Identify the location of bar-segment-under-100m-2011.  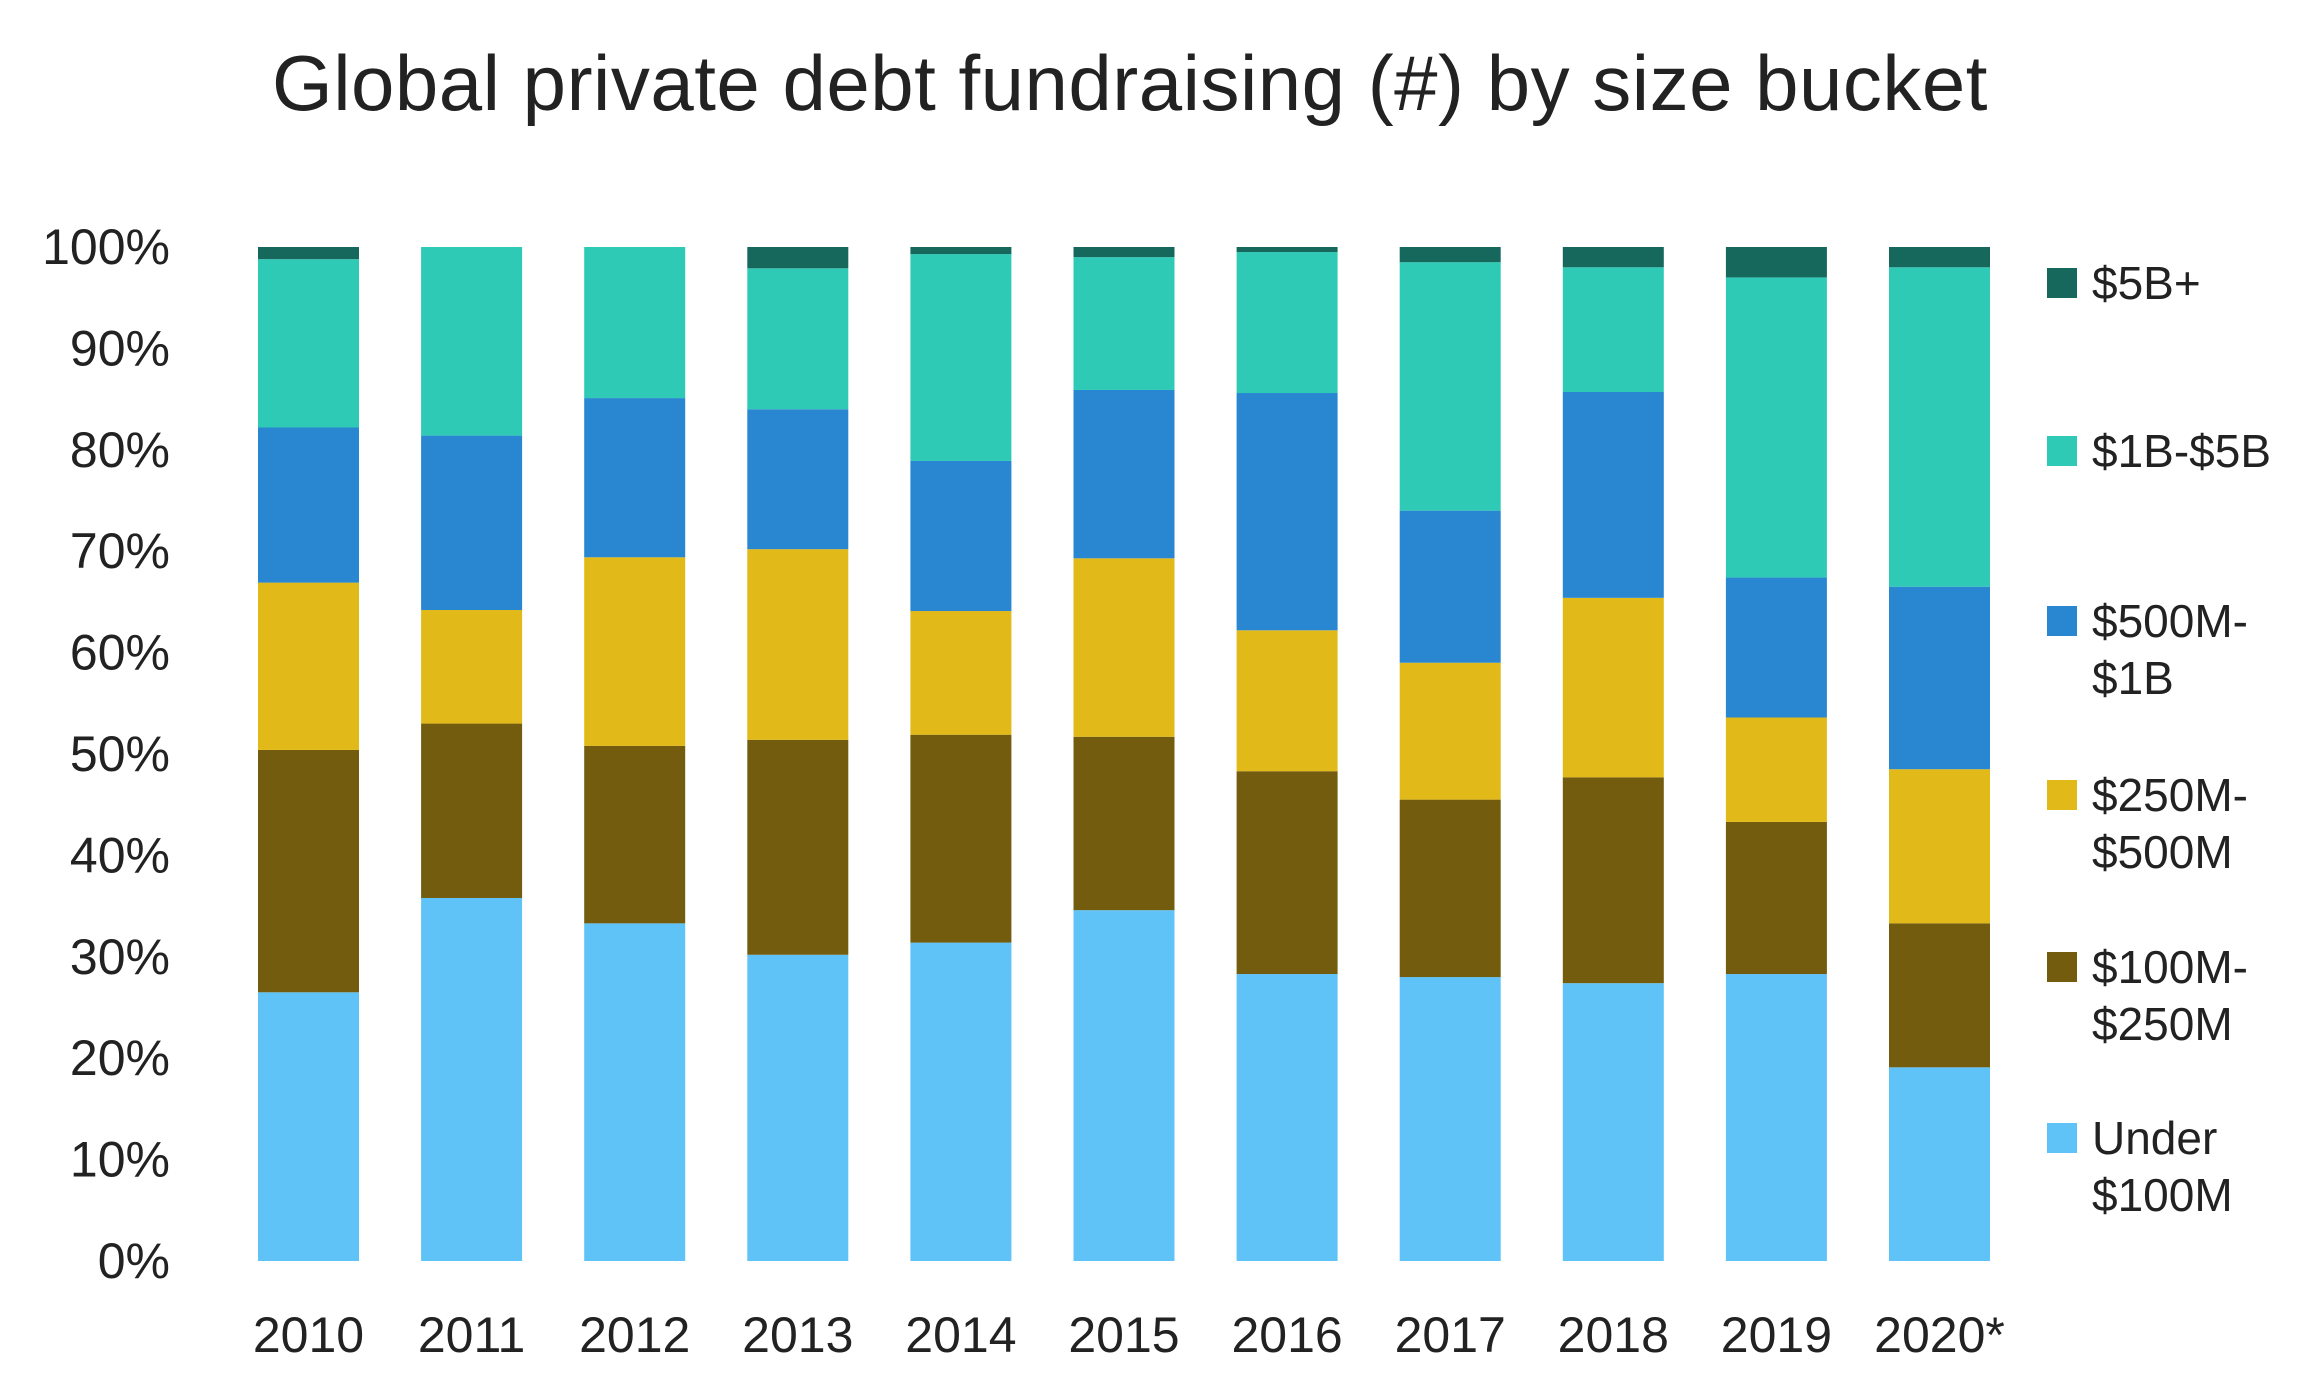
(472, 1079).